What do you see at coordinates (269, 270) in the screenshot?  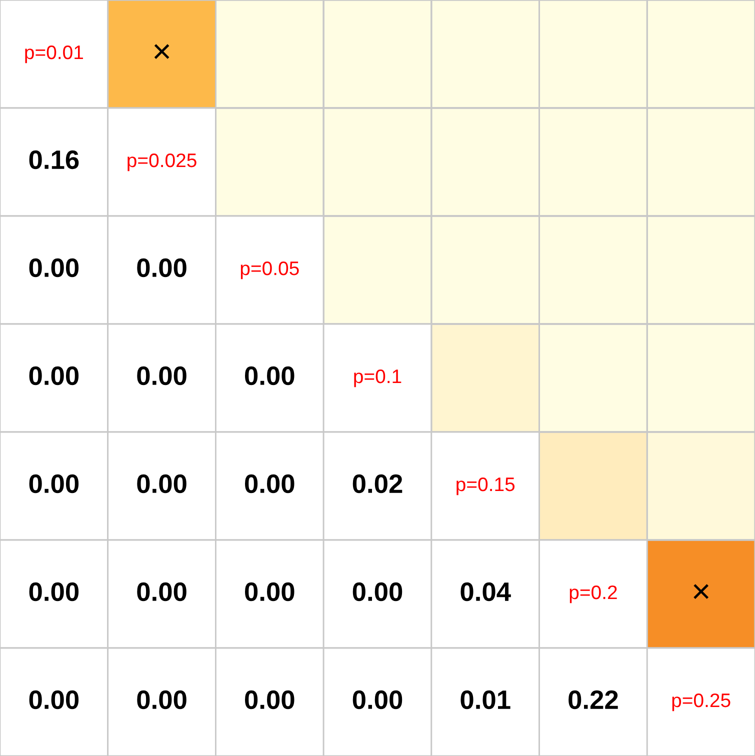 I see `data-label: p=0.05` at bounding box center [269, 270].